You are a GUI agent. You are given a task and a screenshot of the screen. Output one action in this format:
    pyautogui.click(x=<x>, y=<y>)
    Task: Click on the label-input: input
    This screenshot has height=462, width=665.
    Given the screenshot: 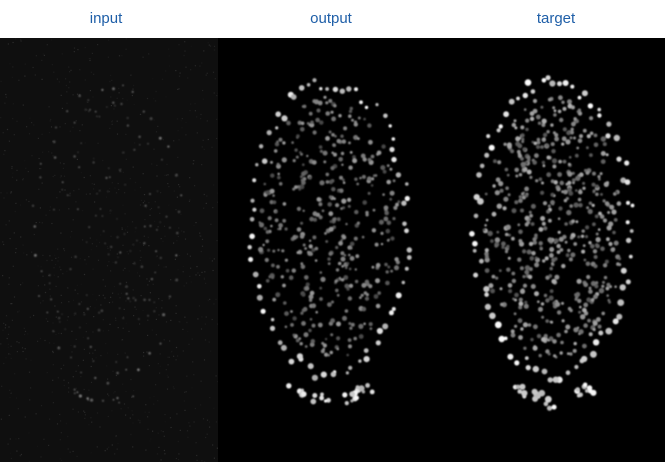 What is the action you would take?
    pyautogui.click(x=106, y=18)
    